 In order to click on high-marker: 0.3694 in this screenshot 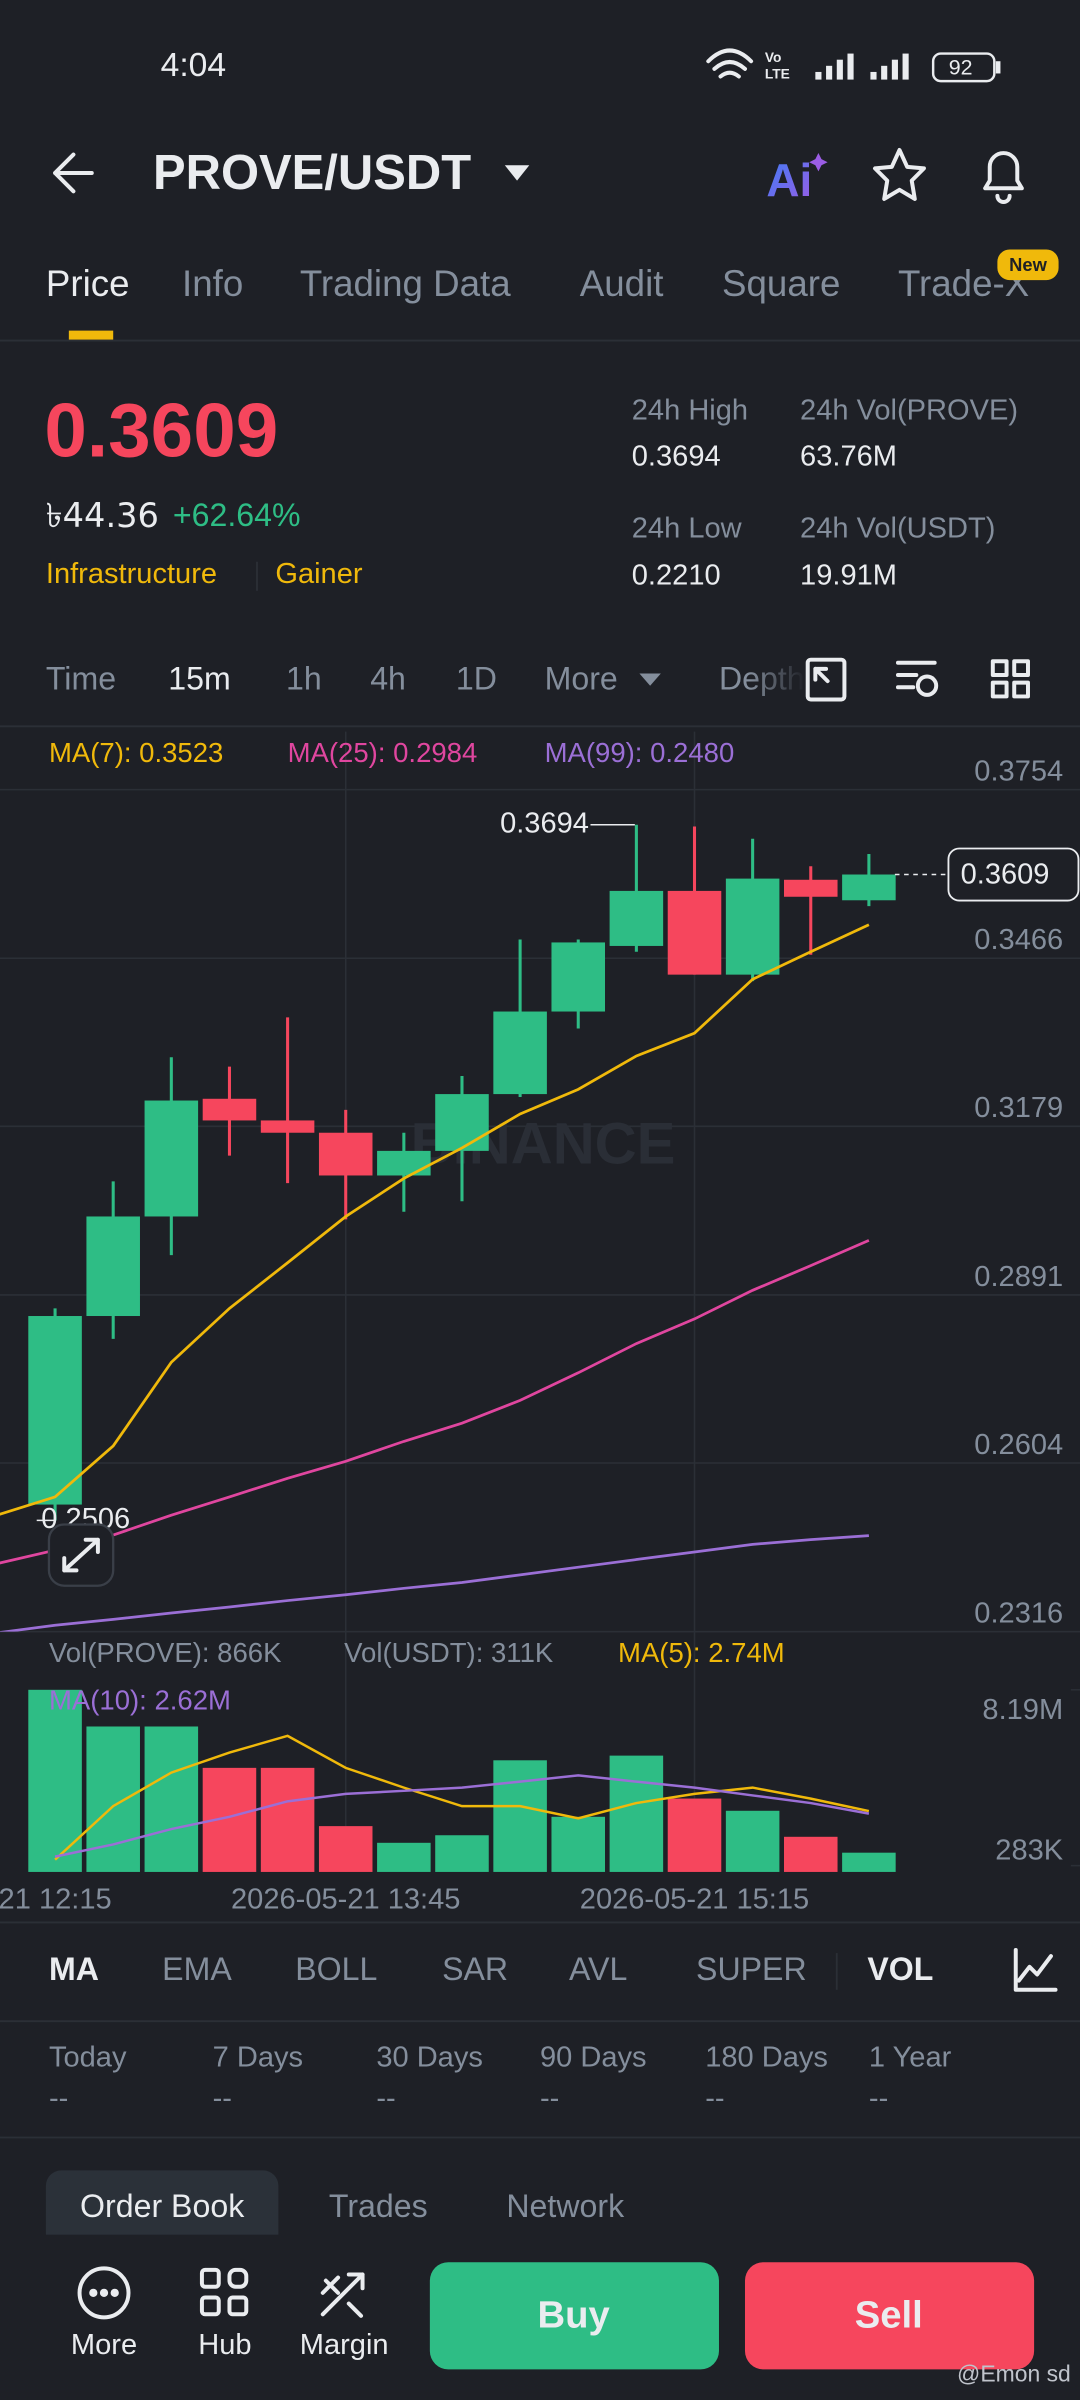, I will do `click(544, 823)`.